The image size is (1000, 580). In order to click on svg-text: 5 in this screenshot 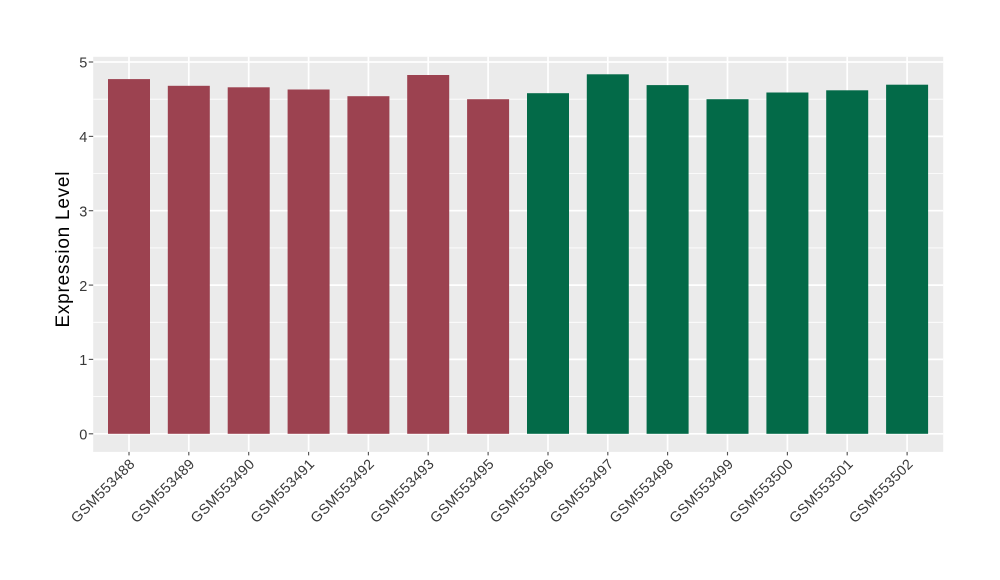, I will do `click(83, 64)`.